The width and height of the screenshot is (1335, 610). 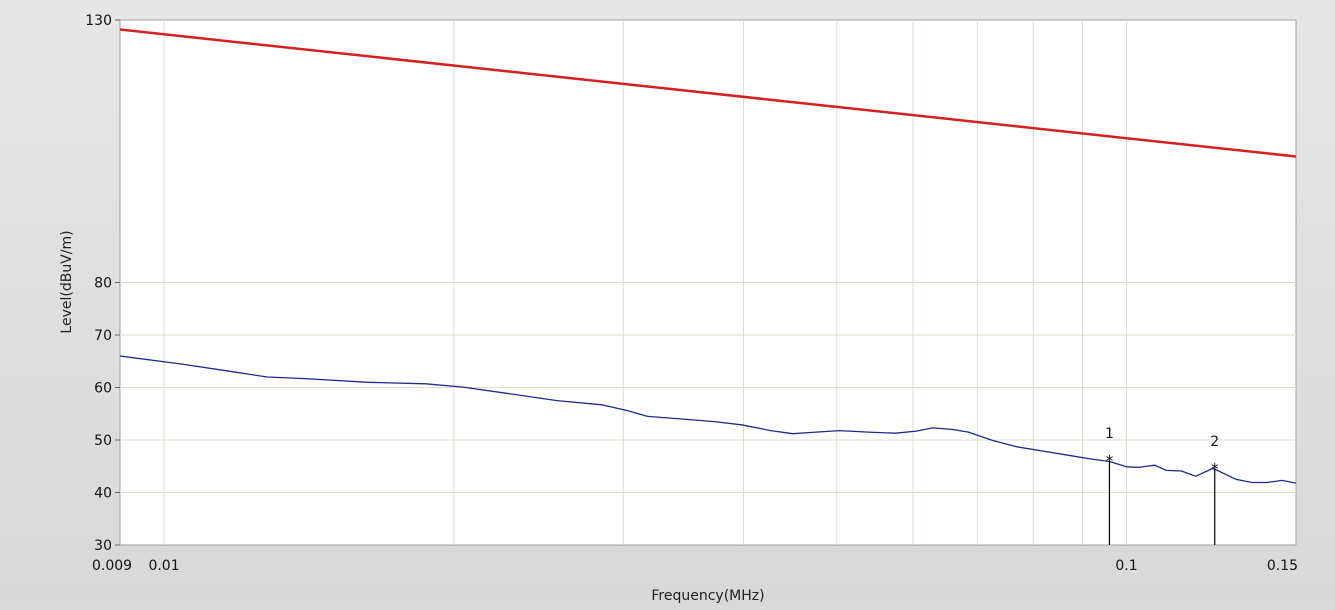 What do you see at coordinates (1282, 566) in the screenshot?
I see `x-tick-label: 0.15` at bounding box center [1282, 566].